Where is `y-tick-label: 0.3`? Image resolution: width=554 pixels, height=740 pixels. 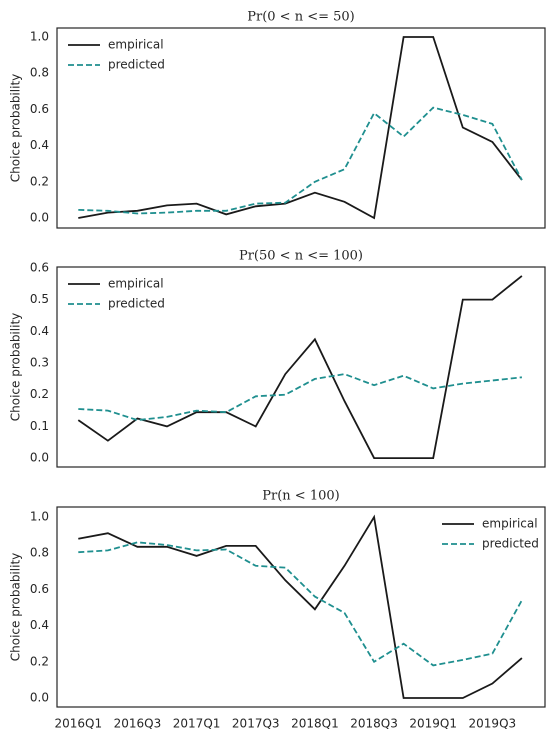 y-tick-label: 0.3 is located at coordinates (39, 363).